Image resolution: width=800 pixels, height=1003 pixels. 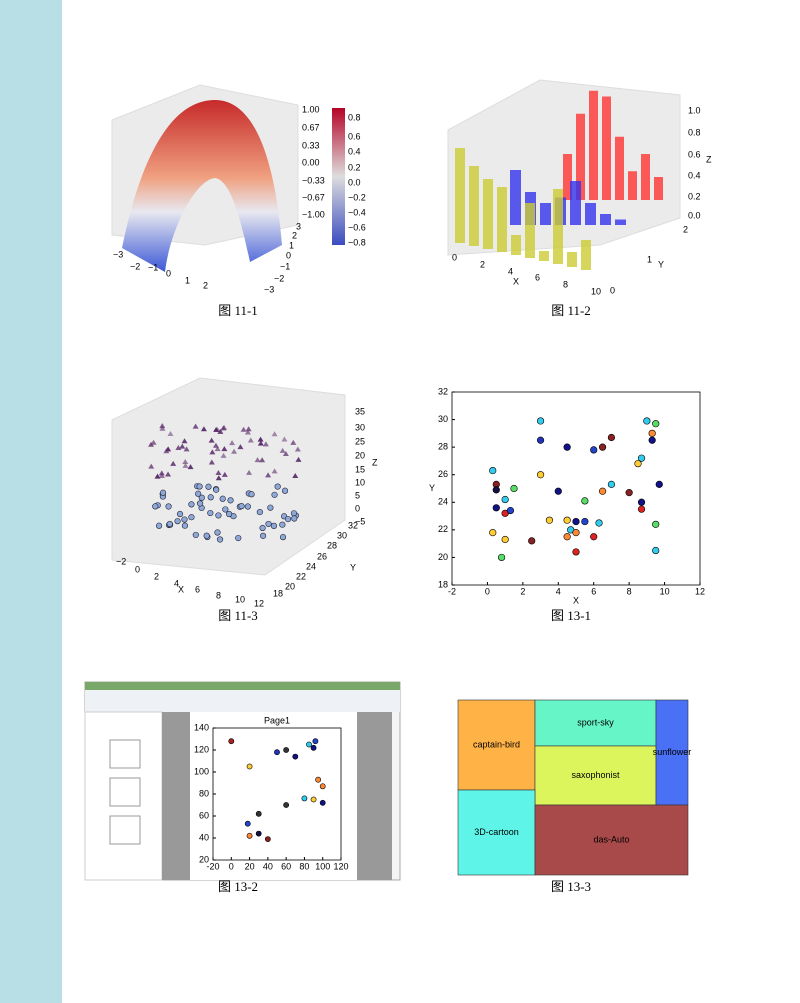 I want to click on y-ticks: 32, so click(x=353, y=525).